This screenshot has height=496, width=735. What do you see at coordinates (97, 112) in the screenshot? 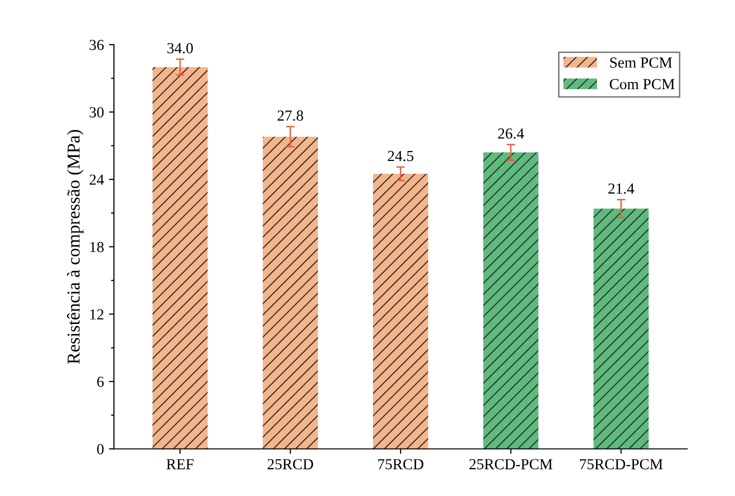
I see `y-tick-label: 30` at bounding box center [97, 112].